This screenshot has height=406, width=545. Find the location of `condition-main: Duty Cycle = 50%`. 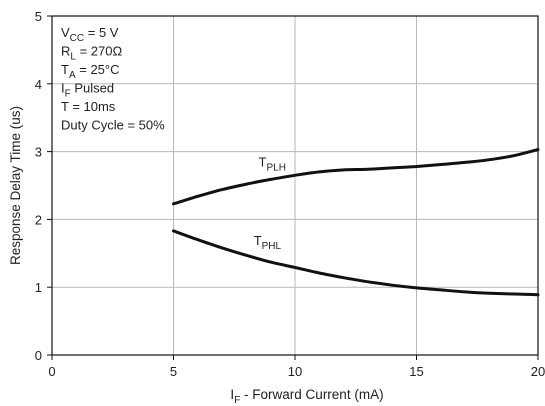

condition-main: Duty Cycle = 50% is located at coordinates (113, 125).